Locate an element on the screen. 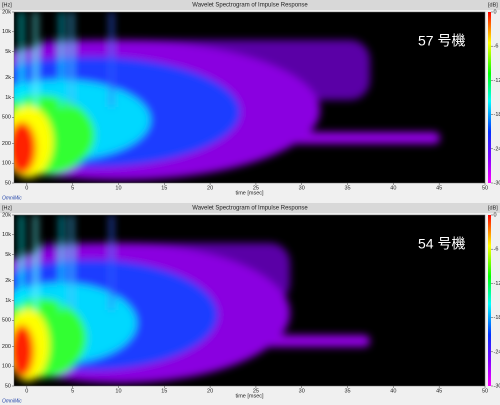  annotation: 54 号機 is located at coordinates (441, 244).